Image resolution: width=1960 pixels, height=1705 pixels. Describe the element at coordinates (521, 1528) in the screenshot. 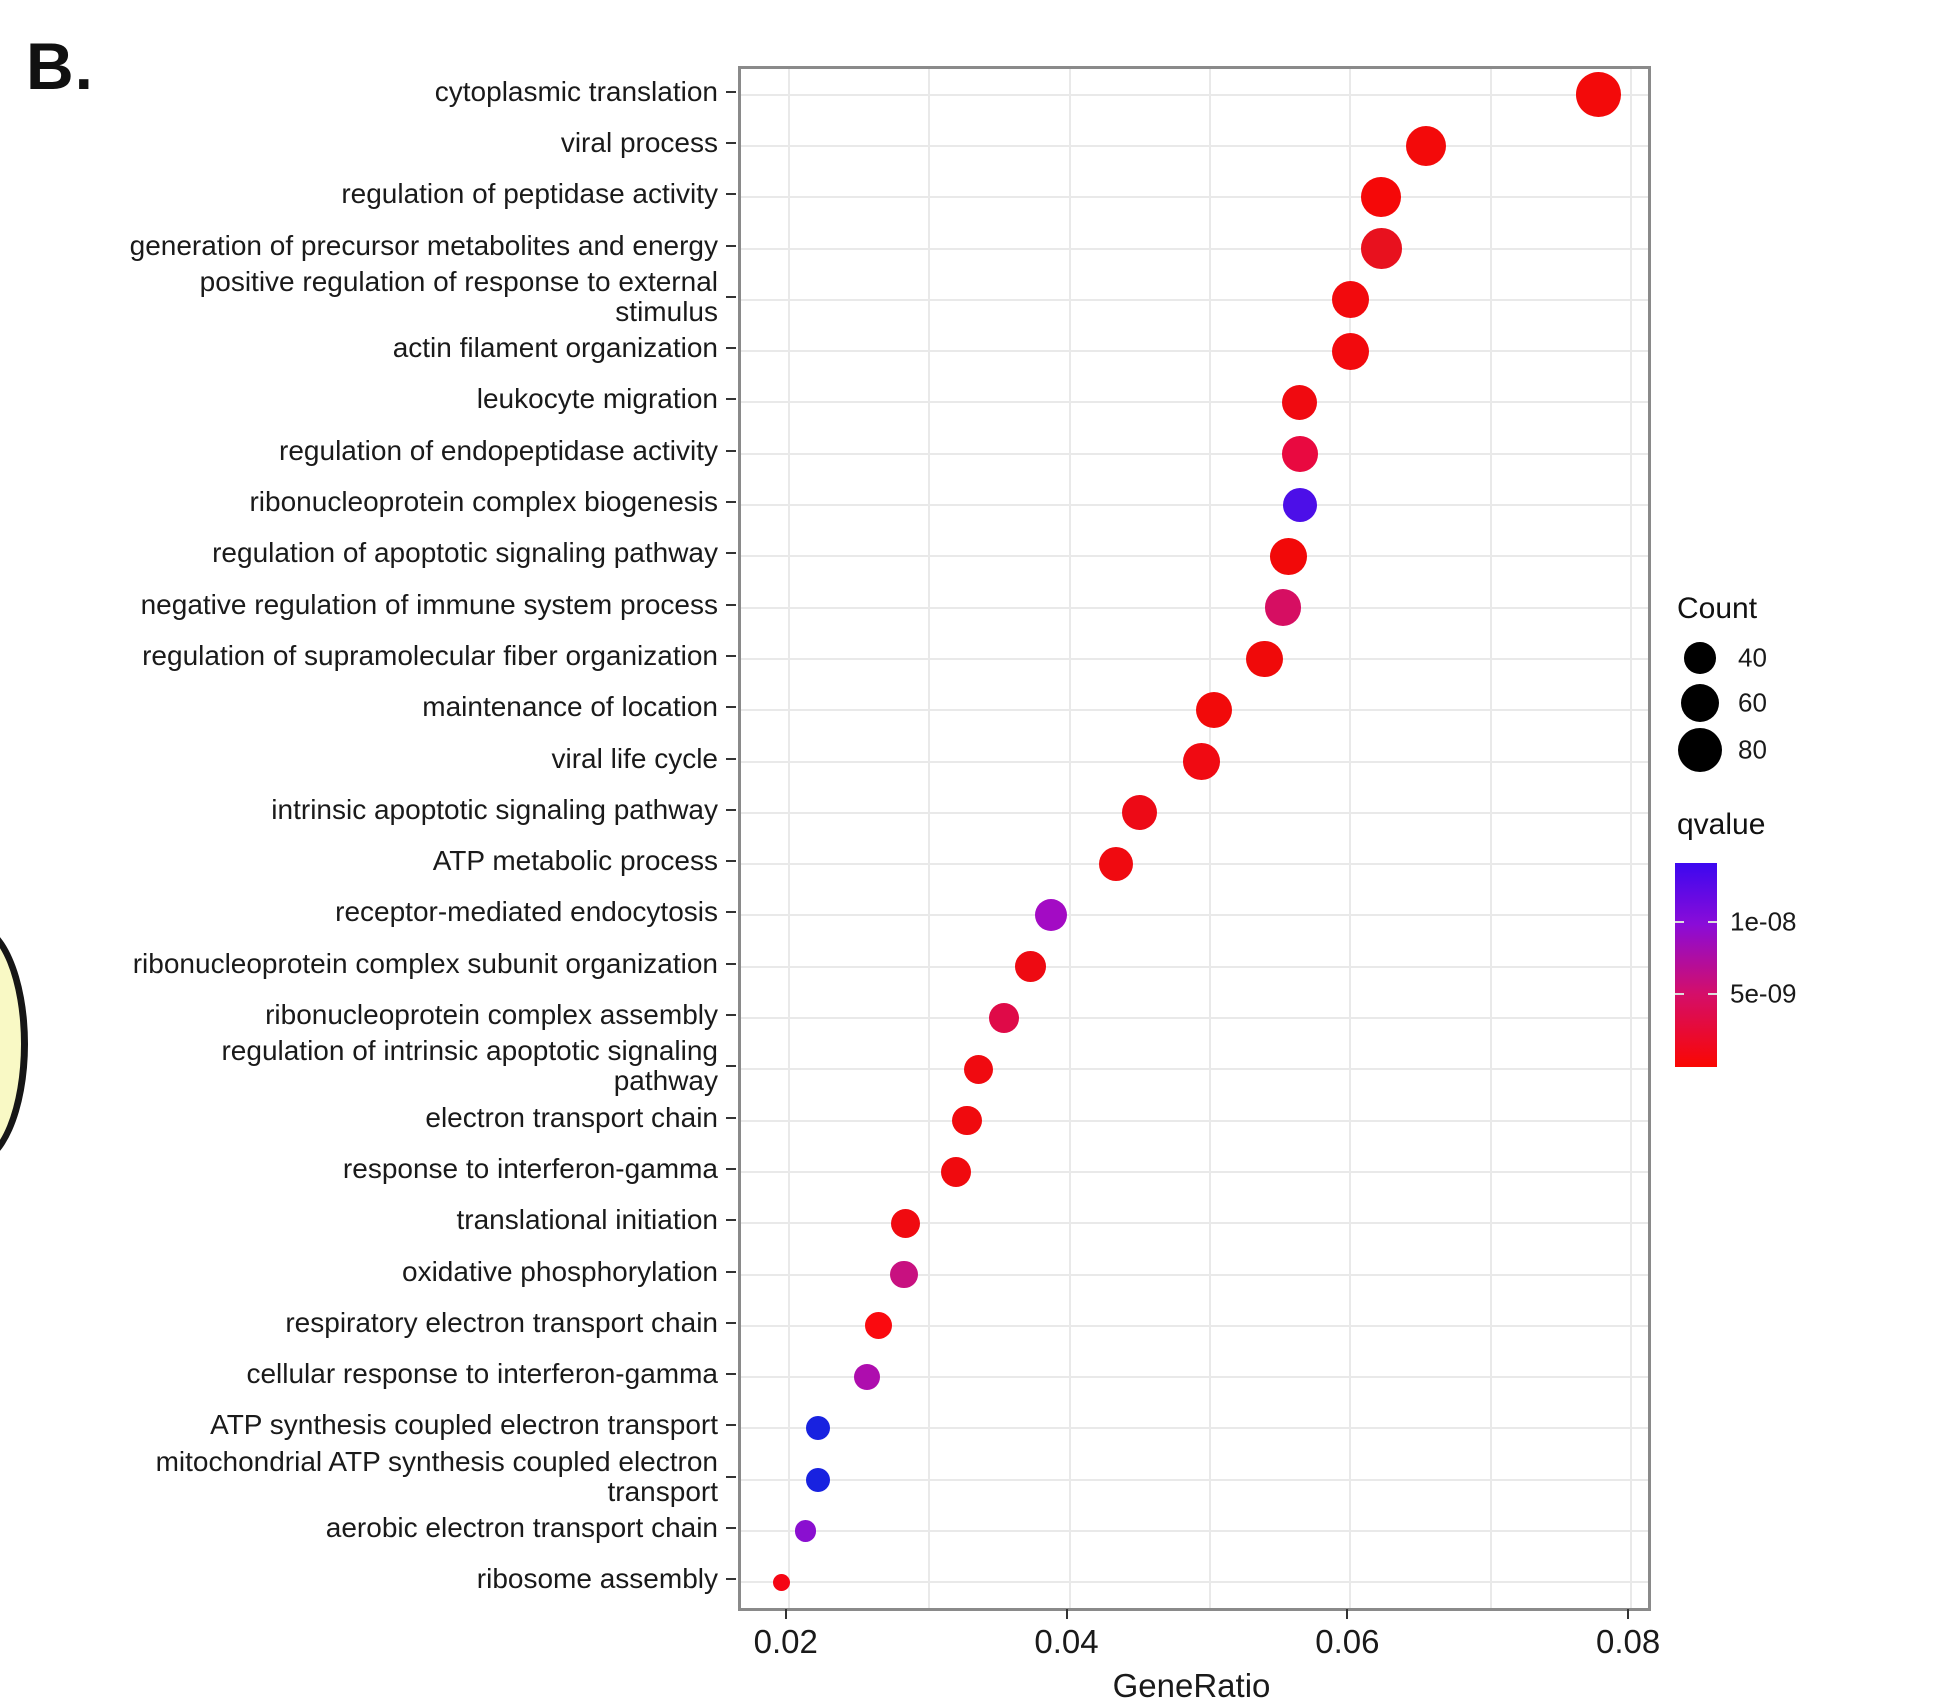

I see `y-axis-label: aerobic electron transport chain` at that location.